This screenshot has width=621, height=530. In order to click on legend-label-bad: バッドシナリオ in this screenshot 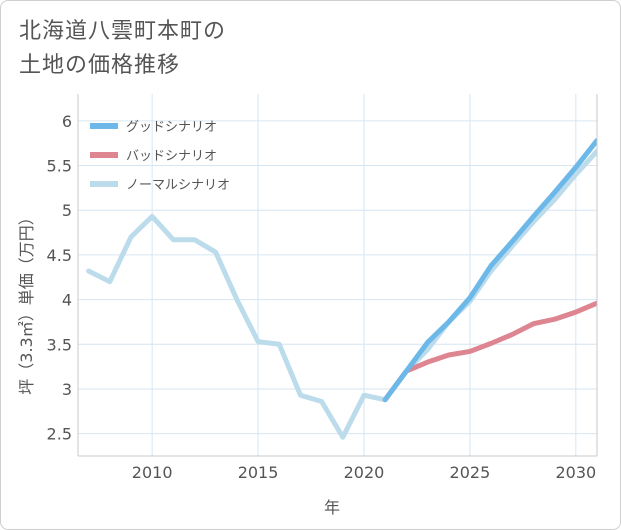, I will do `click(171, 156)`.